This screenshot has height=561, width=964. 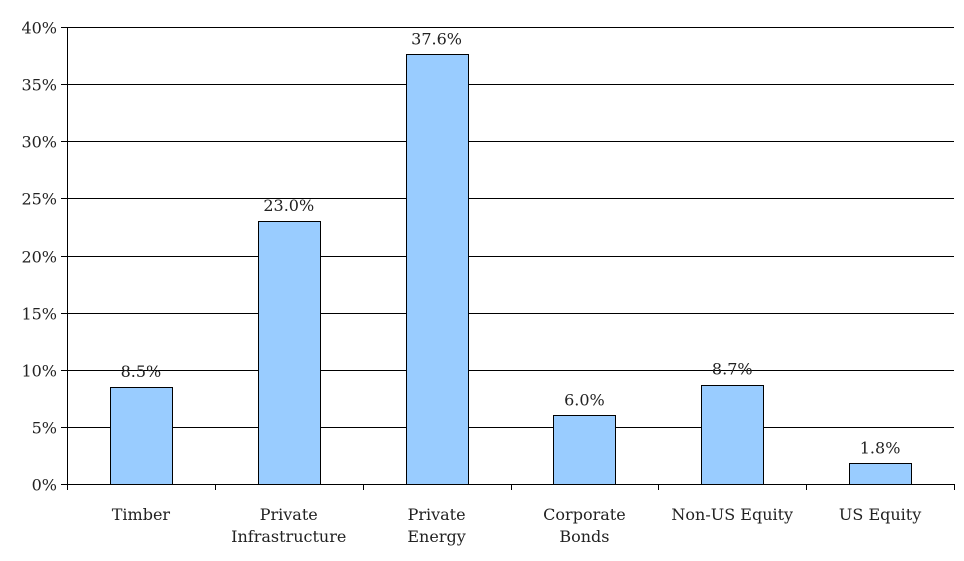 I want to click on data-label: 6.0%, so click(x=584, y=399).